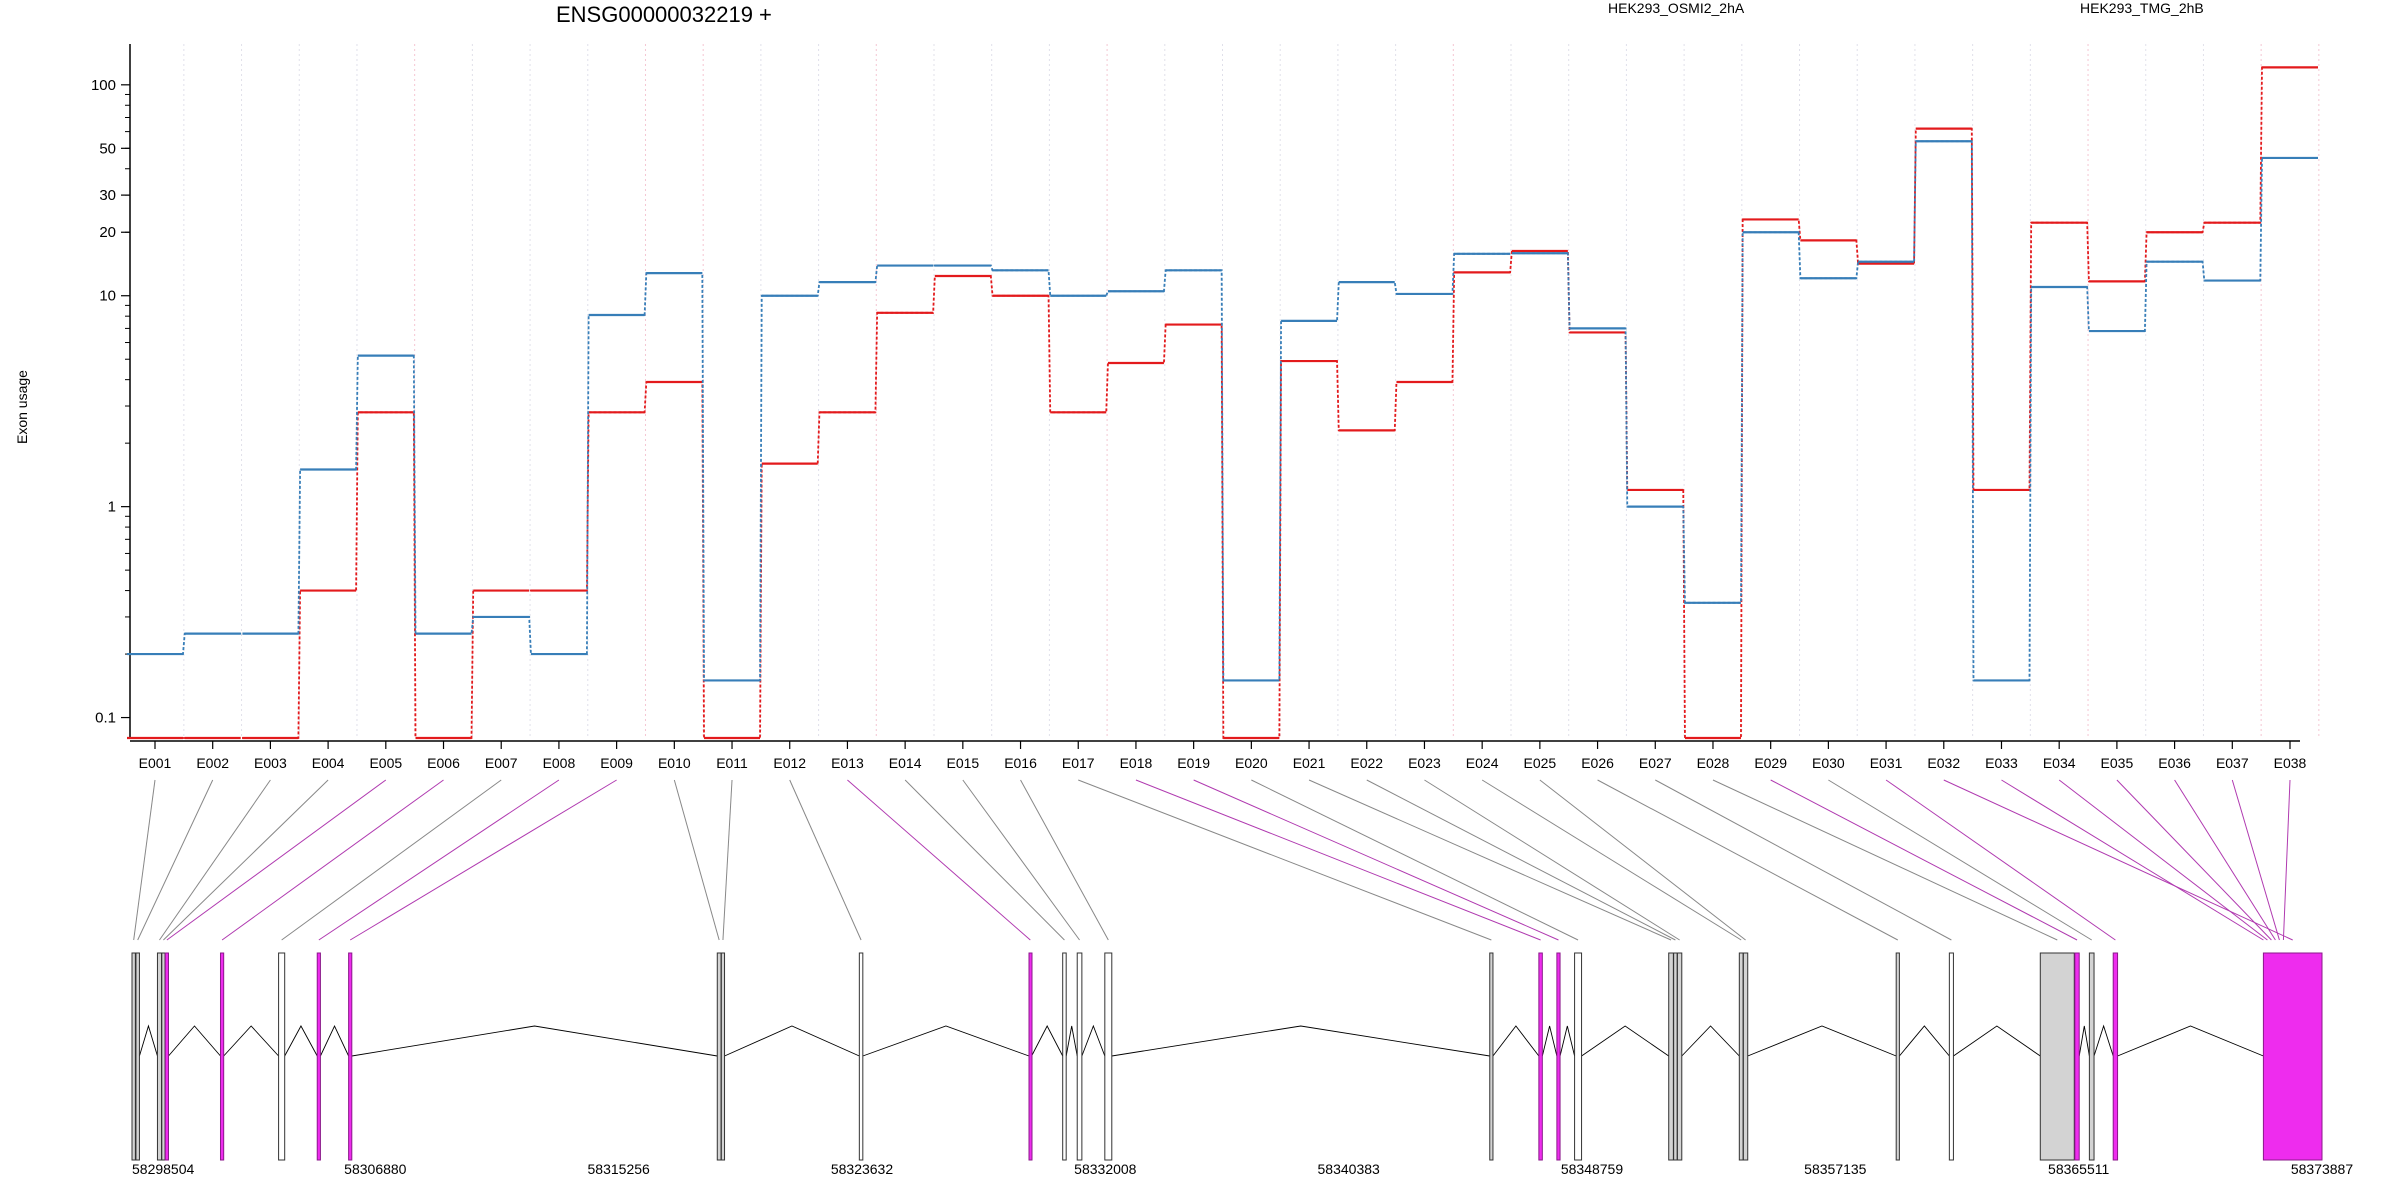 Image resolution: width=2400 pixels, height=1200 pixels. Describe the element at coordinates (501, 763) in the screenshot. I see `x-tick-label: E007` at that location.